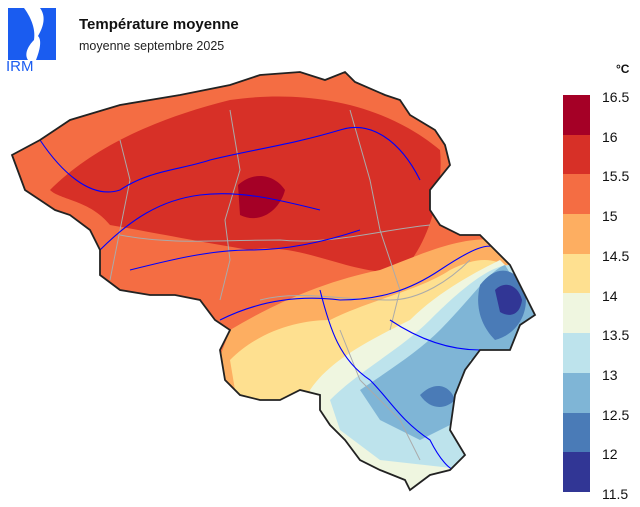  What do you see at coordinates (610, 295) in the screenshot?
I see `legend-label: 14` at bounding box center [610, 295].